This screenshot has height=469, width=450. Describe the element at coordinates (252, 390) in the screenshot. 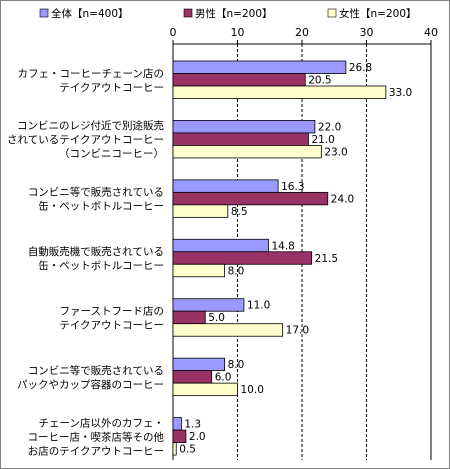

I see `value-label: 10.0` at that location.